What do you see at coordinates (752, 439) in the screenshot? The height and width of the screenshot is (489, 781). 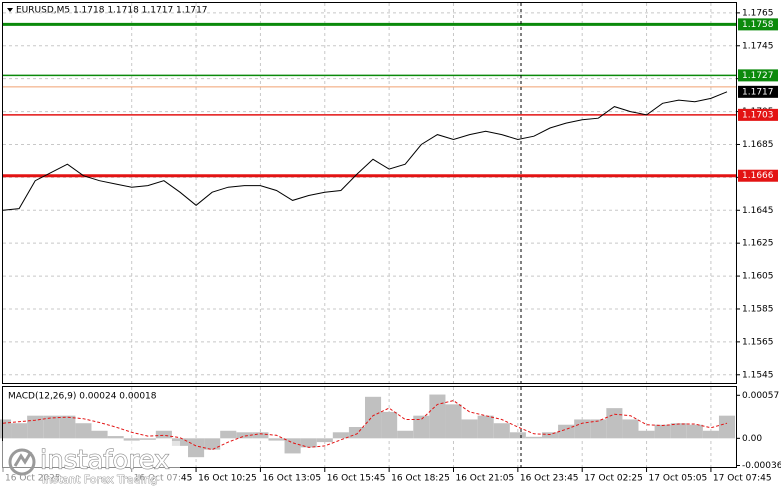 I see `y-tick-label: 0.00` at bounding box center [752, 439].